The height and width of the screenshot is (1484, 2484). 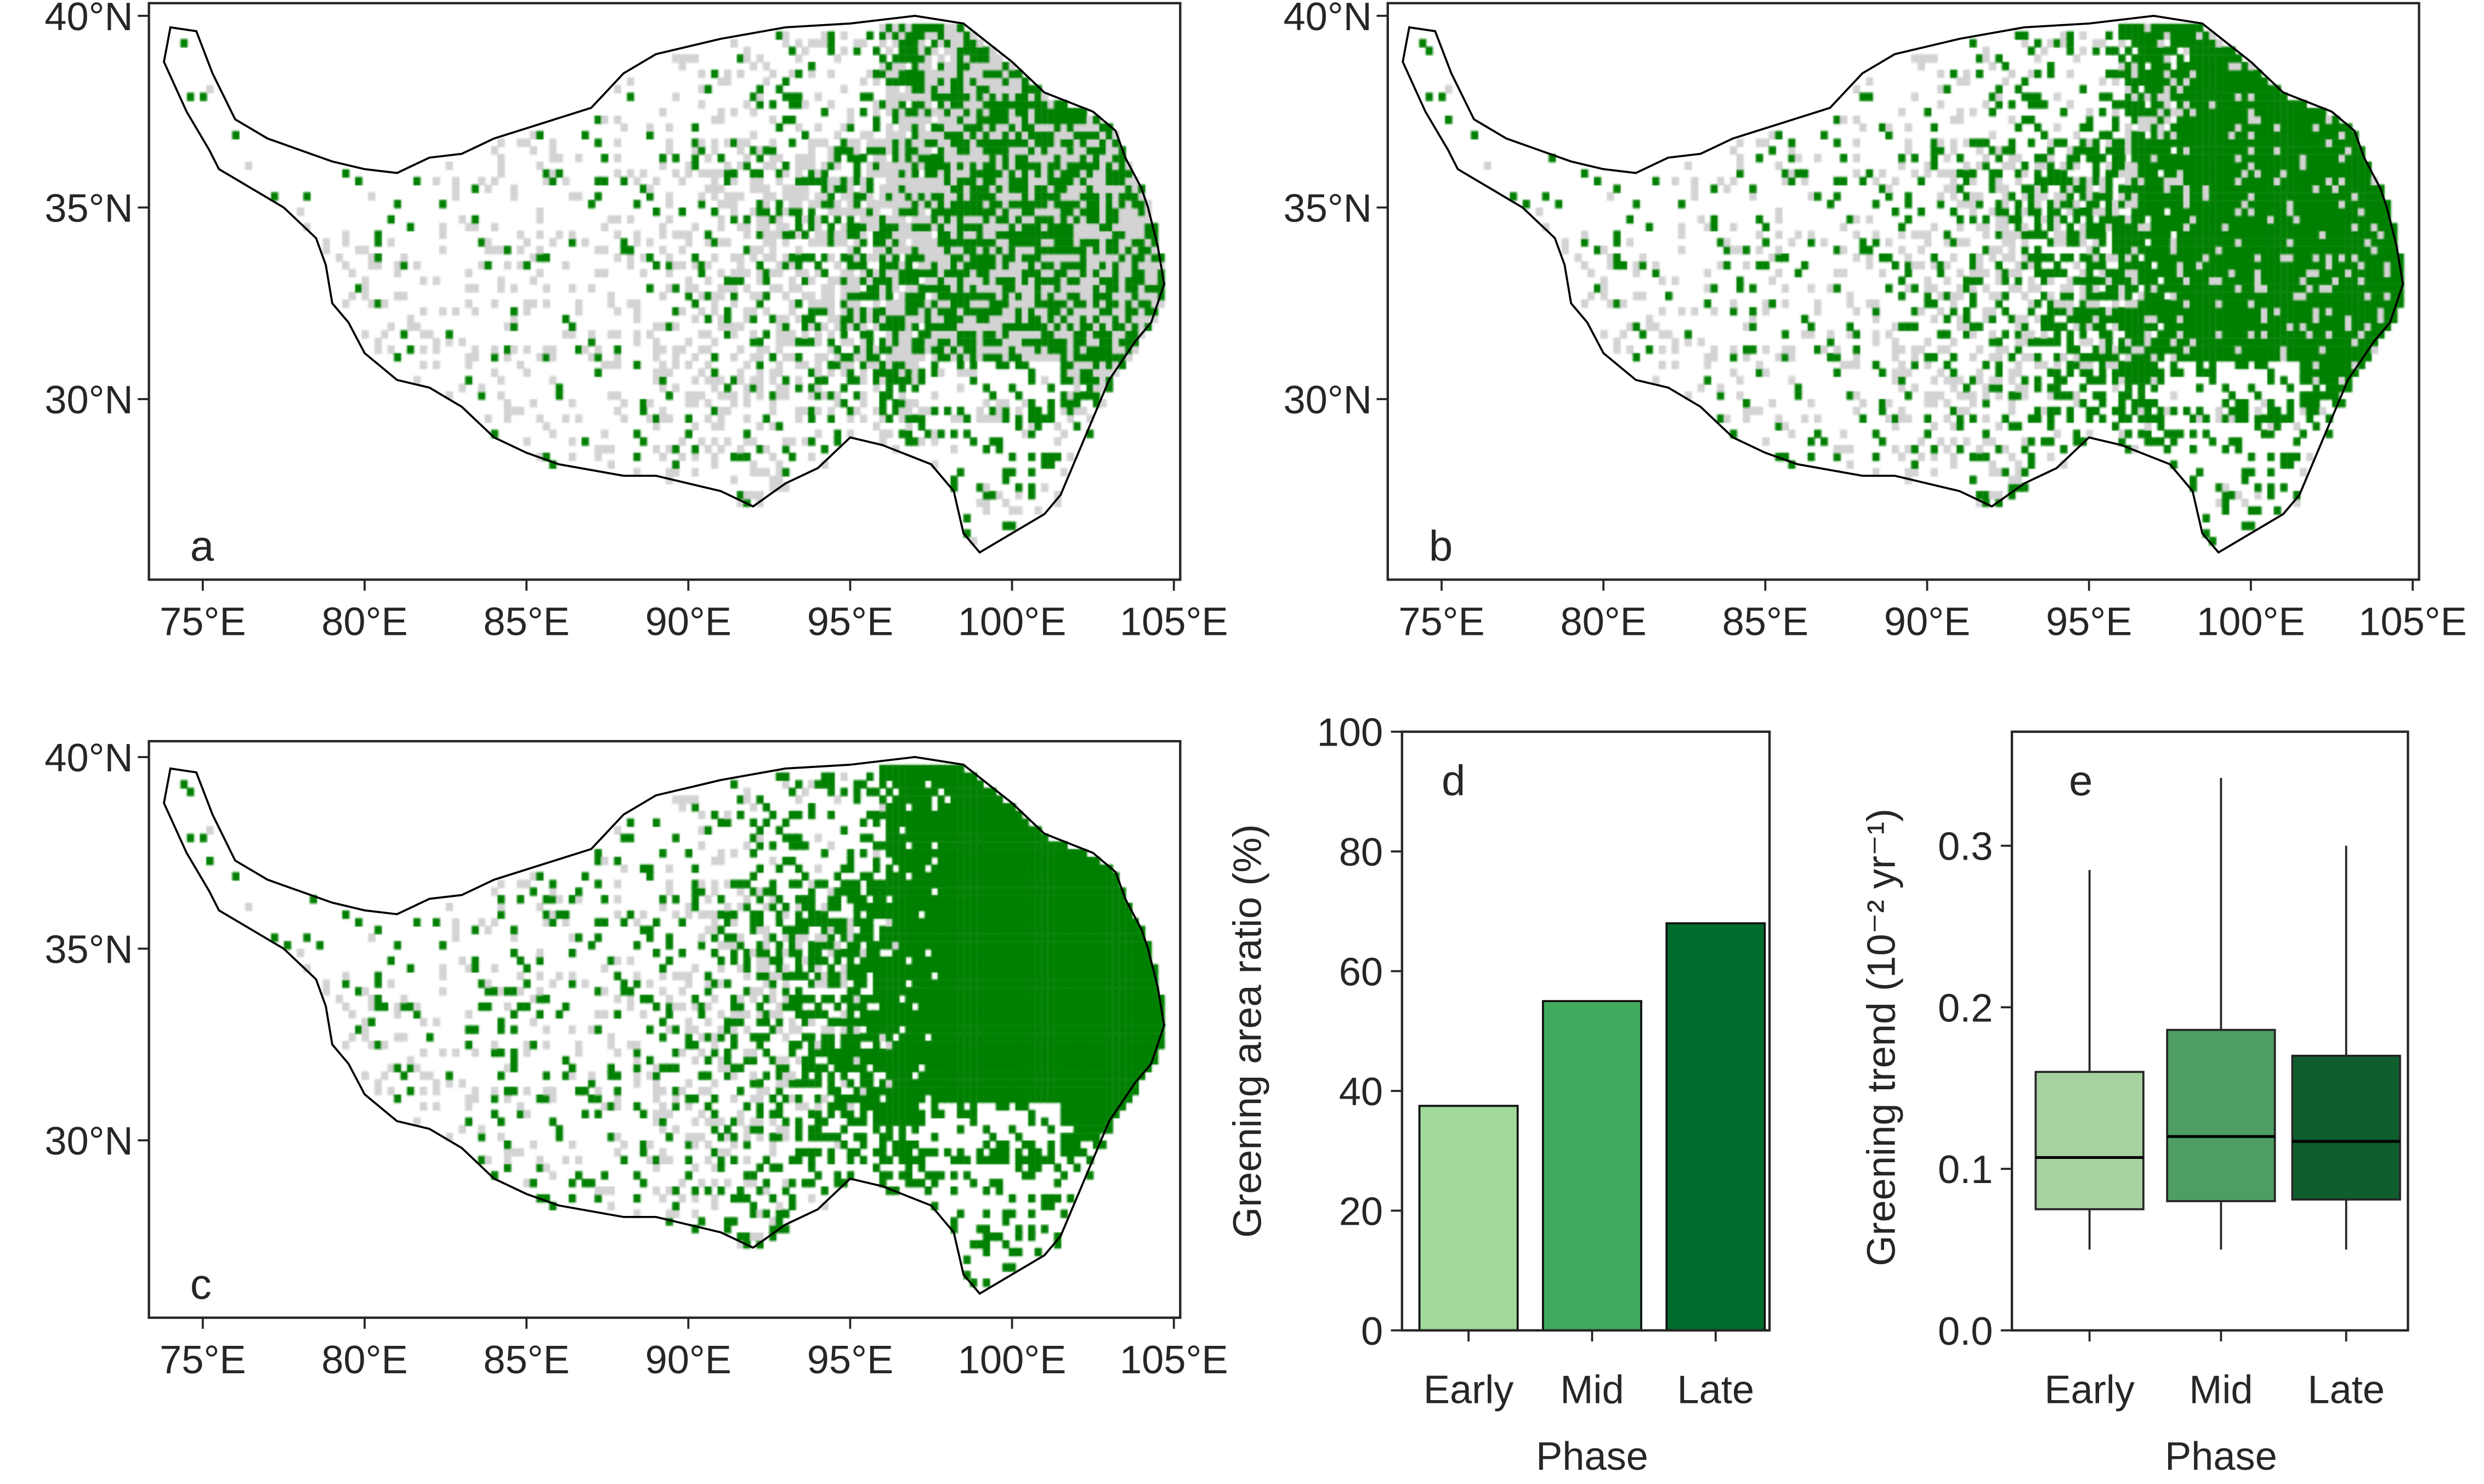 I want to click on y-axis-label: Greening area ratio (%), so click(x=1248, y=1031).